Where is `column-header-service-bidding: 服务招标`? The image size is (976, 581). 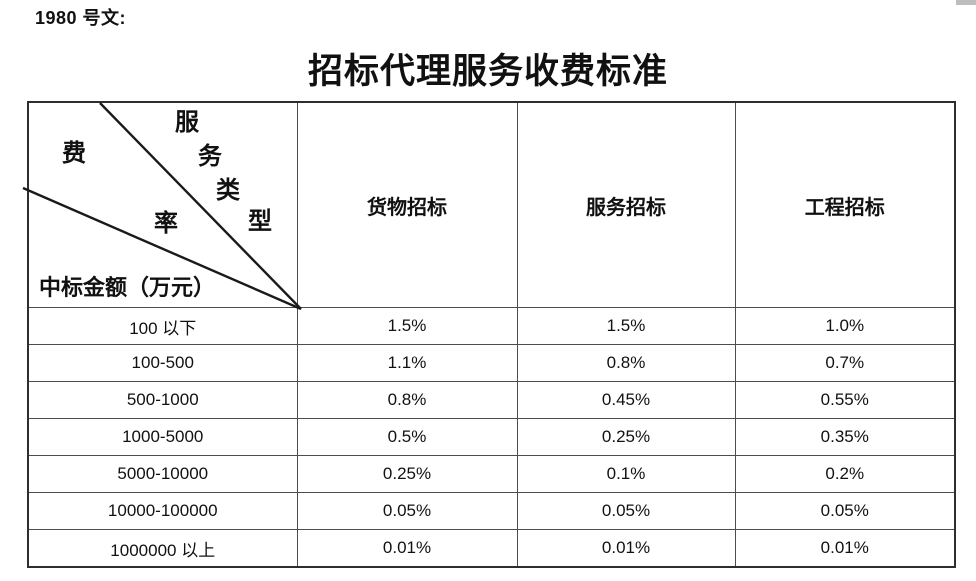 column-header-service-bidding: 服务招标 is located at coordinates (626, 204).